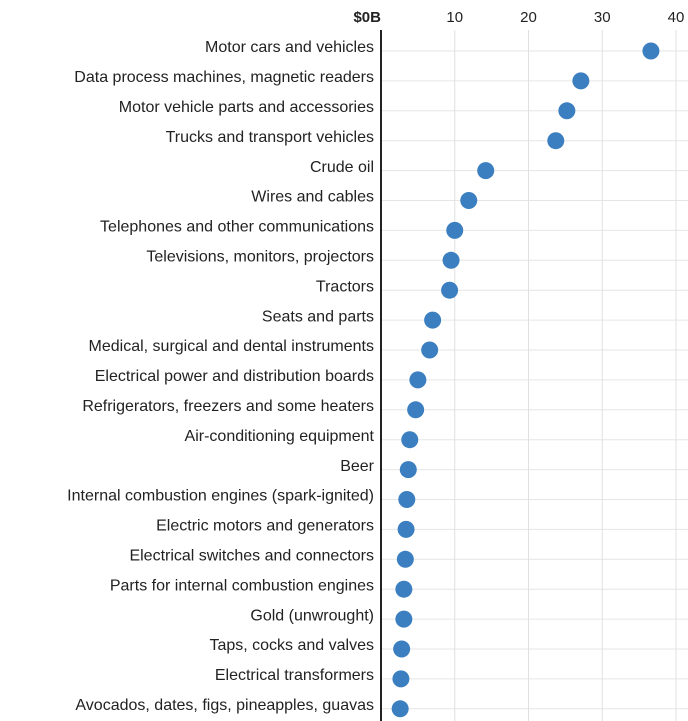 The image size is (688, 721). I want to click on category-label: Trucks and transport vehicles, so click(270, 137).